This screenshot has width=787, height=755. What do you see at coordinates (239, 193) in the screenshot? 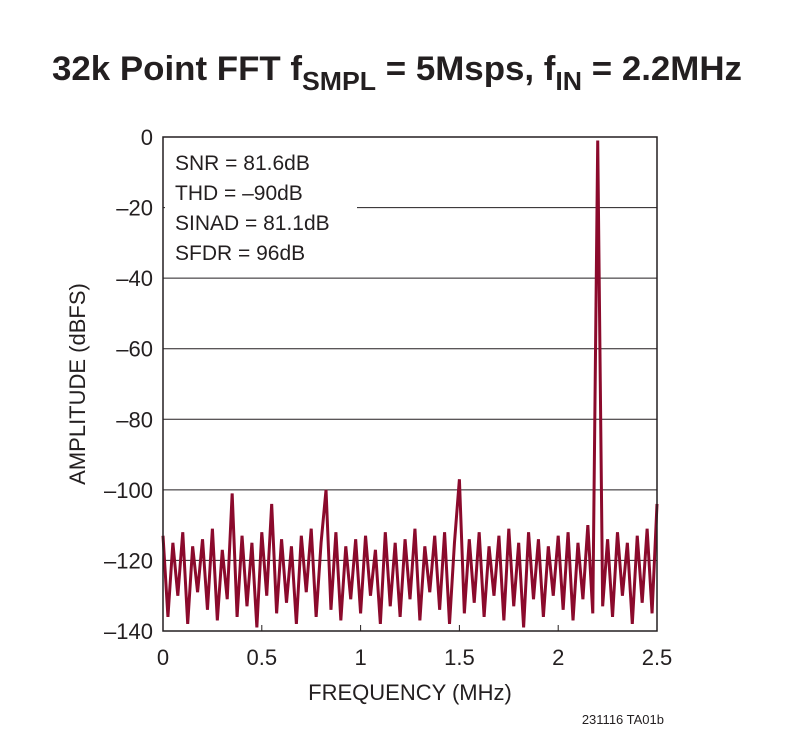
I see `annotation: THD = –90dB` at bounding box center [239, 193].